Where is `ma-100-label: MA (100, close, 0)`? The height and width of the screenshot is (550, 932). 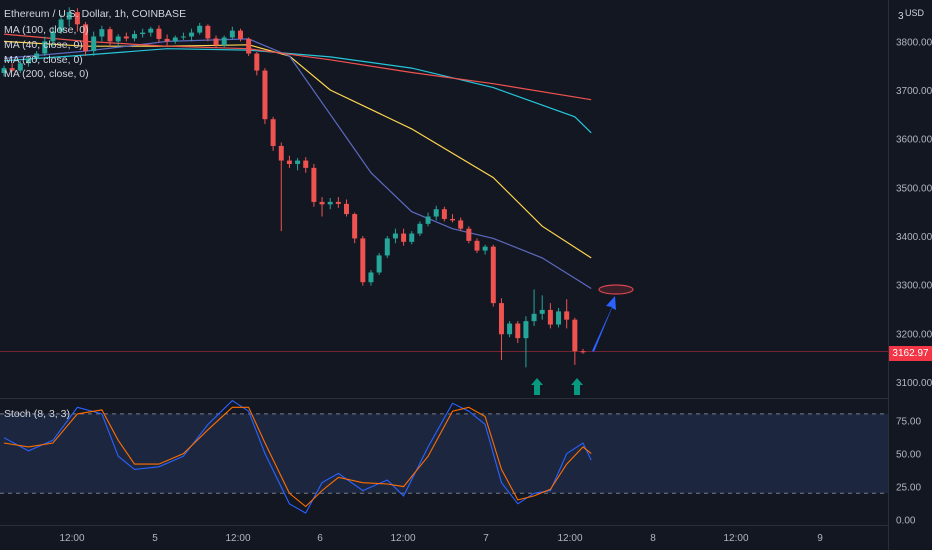
ma-100-label: MA (100, close, 0) is located at coordinates (46, 30).